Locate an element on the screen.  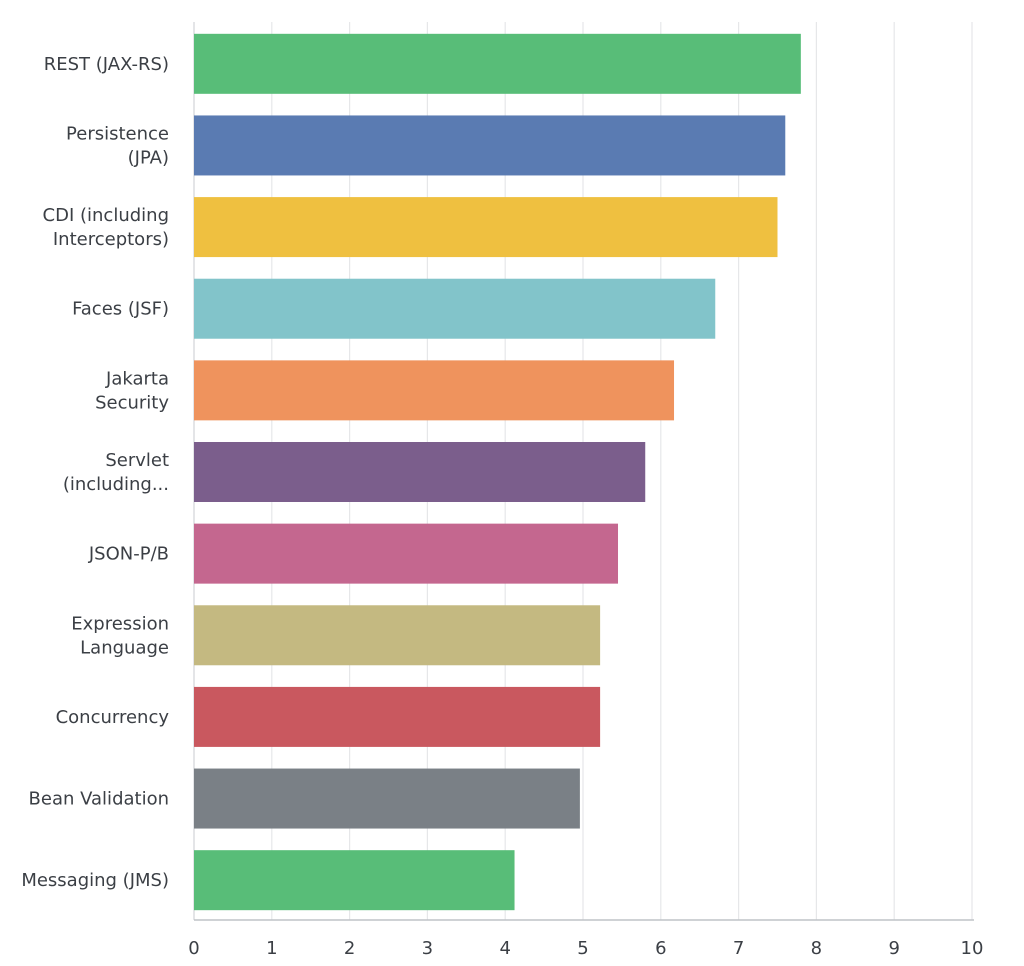
category-label: REST (JAX-RS) is located at coordinates (106, 64).